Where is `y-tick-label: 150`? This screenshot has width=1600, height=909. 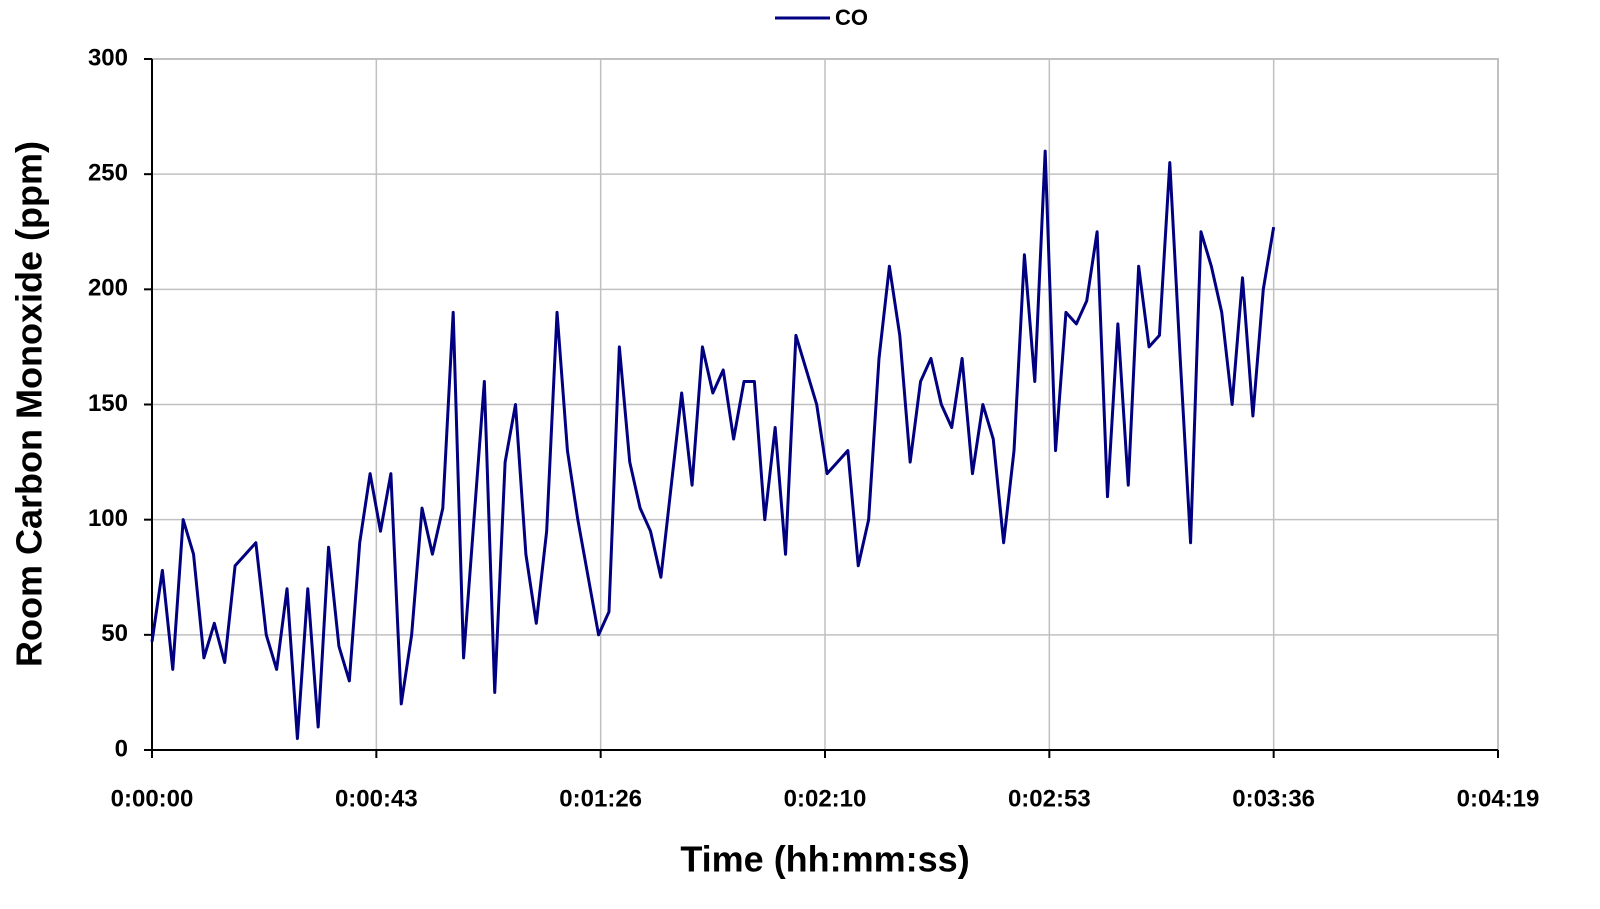 y-tick-label: 150 is located at coordinates (108, 403).